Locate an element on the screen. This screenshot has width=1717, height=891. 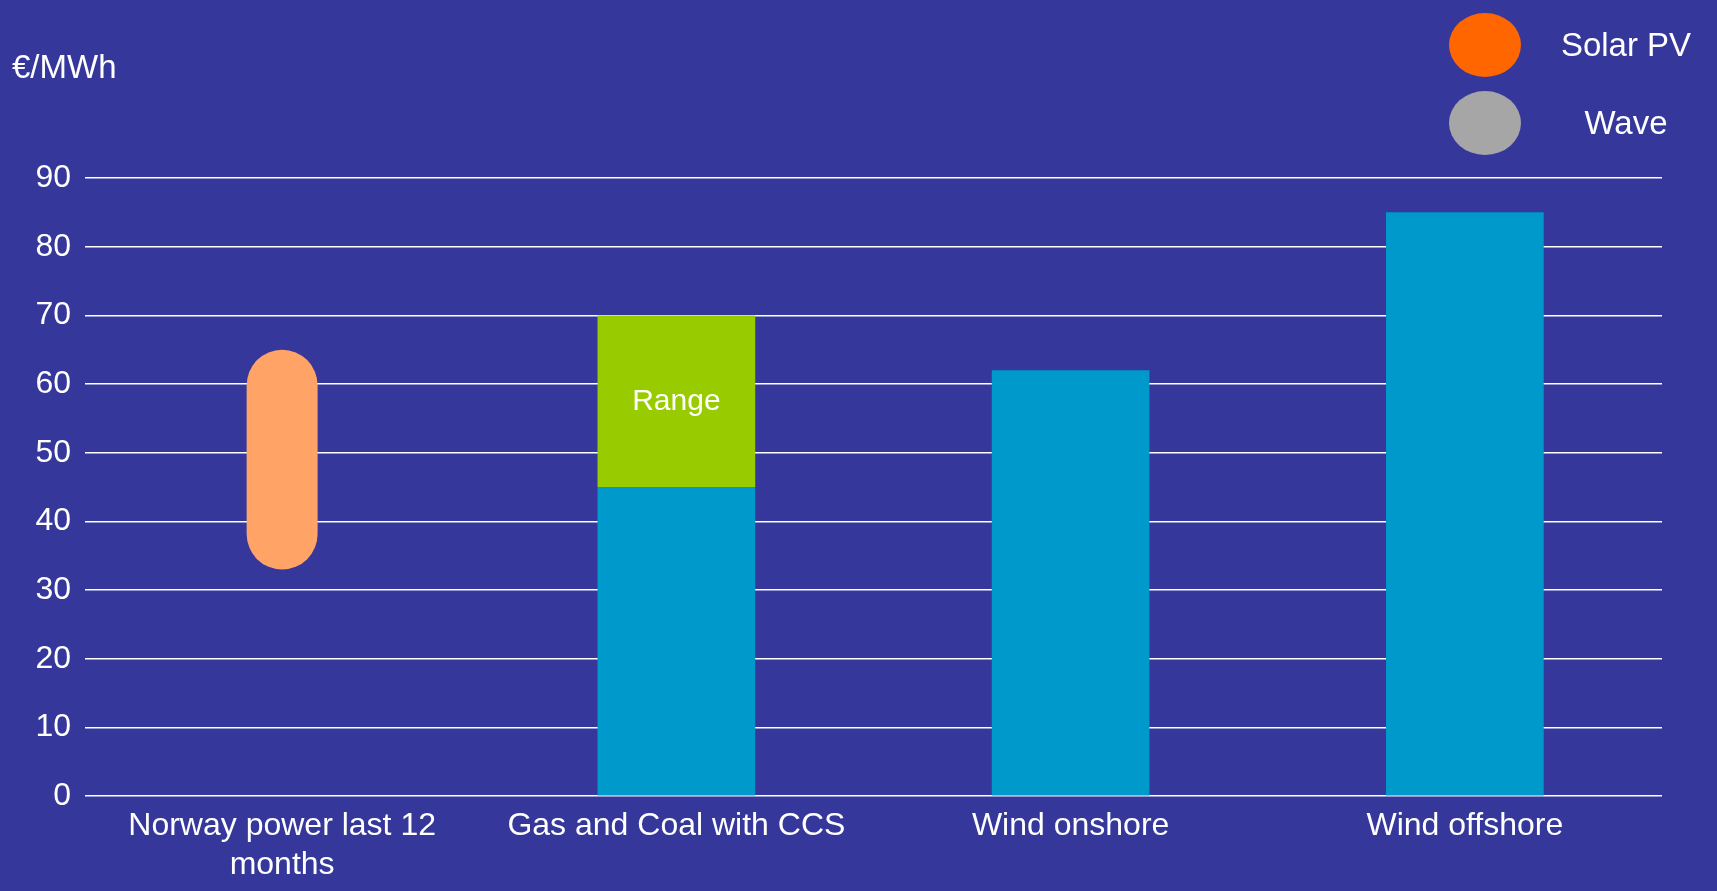
y-axis-title: €/MWh is located at coordinates (64, 67).